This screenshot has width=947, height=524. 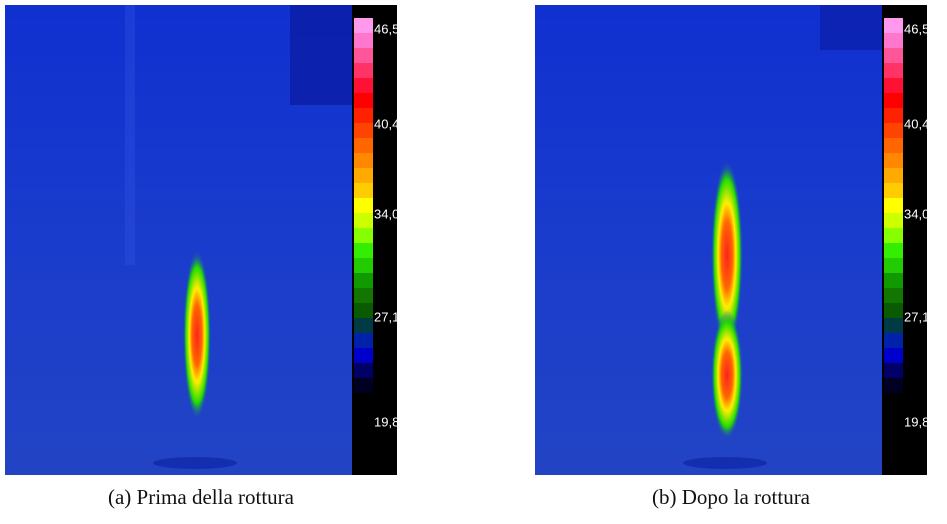 What do you see at coordinates (200, 497) in the screenshot?
I see `caption: (a) Prima della rottura` at bounding box center [200, 497].